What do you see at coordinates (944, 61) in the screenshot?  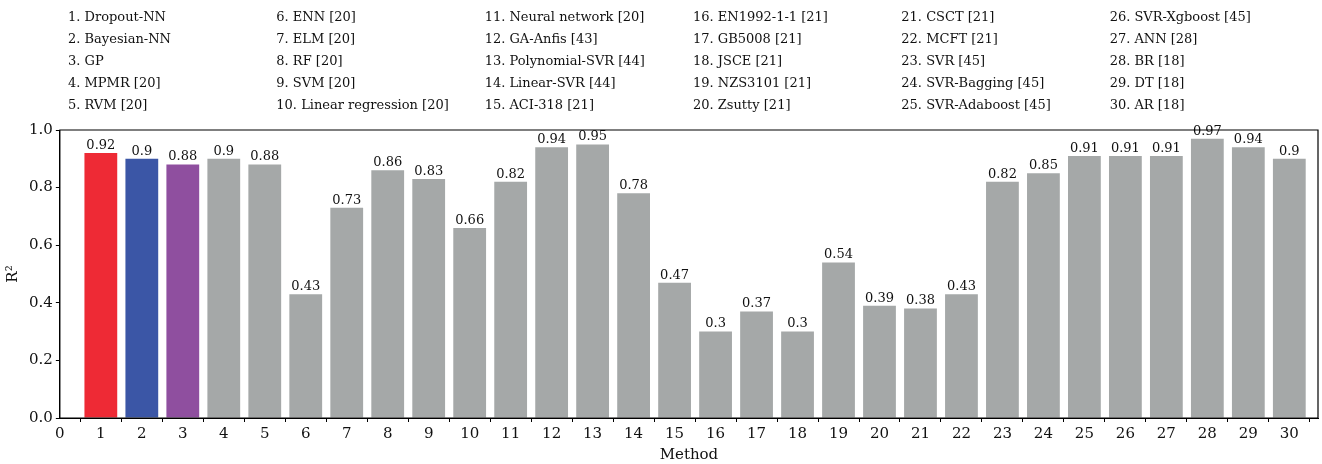 I see `text: 23. SVR [45]` at bounding box center [944, 61].